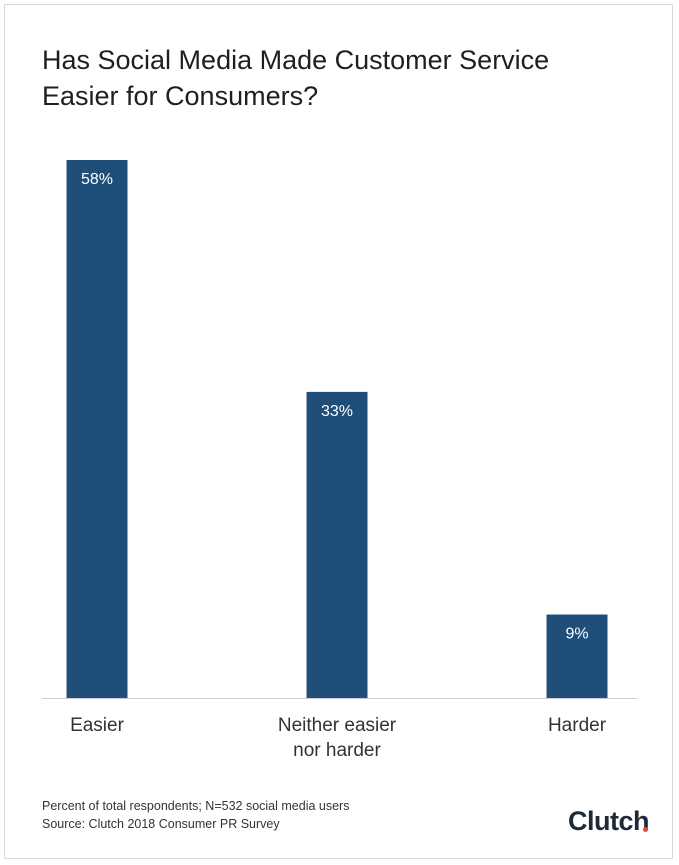  What do you see at coordinates (337, 411) in the screenshot?
I see `data-label-2: 33%` at bounding box center [337, 411].